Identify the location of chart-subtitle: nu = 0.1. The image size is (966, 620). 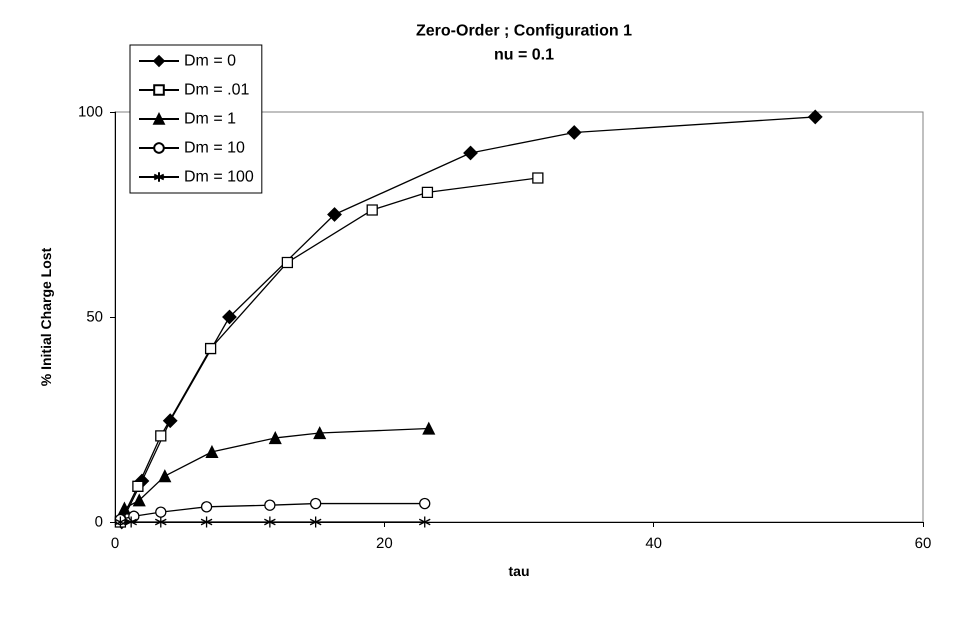
(524, 55).